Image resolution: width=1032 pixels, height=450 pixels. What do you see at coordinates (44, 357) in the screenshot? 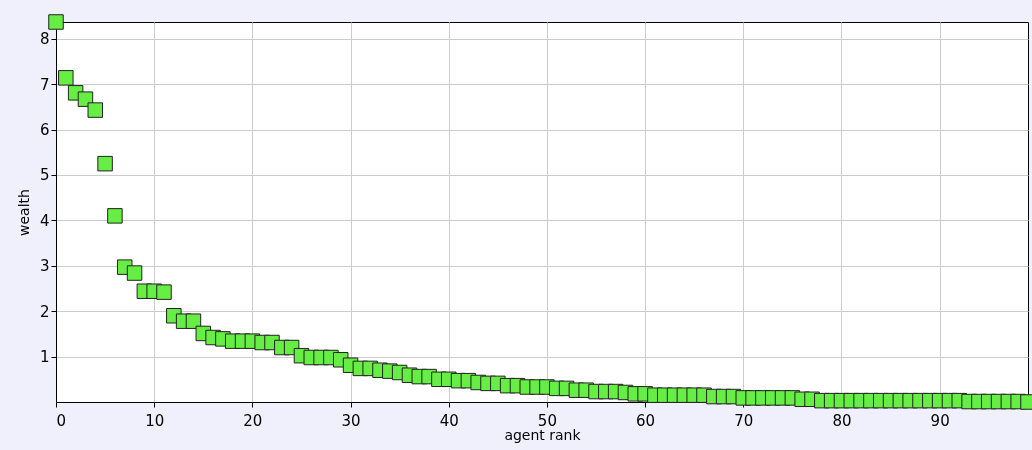
I see `y-tick-label: 1` at bounding box center [44, 357].